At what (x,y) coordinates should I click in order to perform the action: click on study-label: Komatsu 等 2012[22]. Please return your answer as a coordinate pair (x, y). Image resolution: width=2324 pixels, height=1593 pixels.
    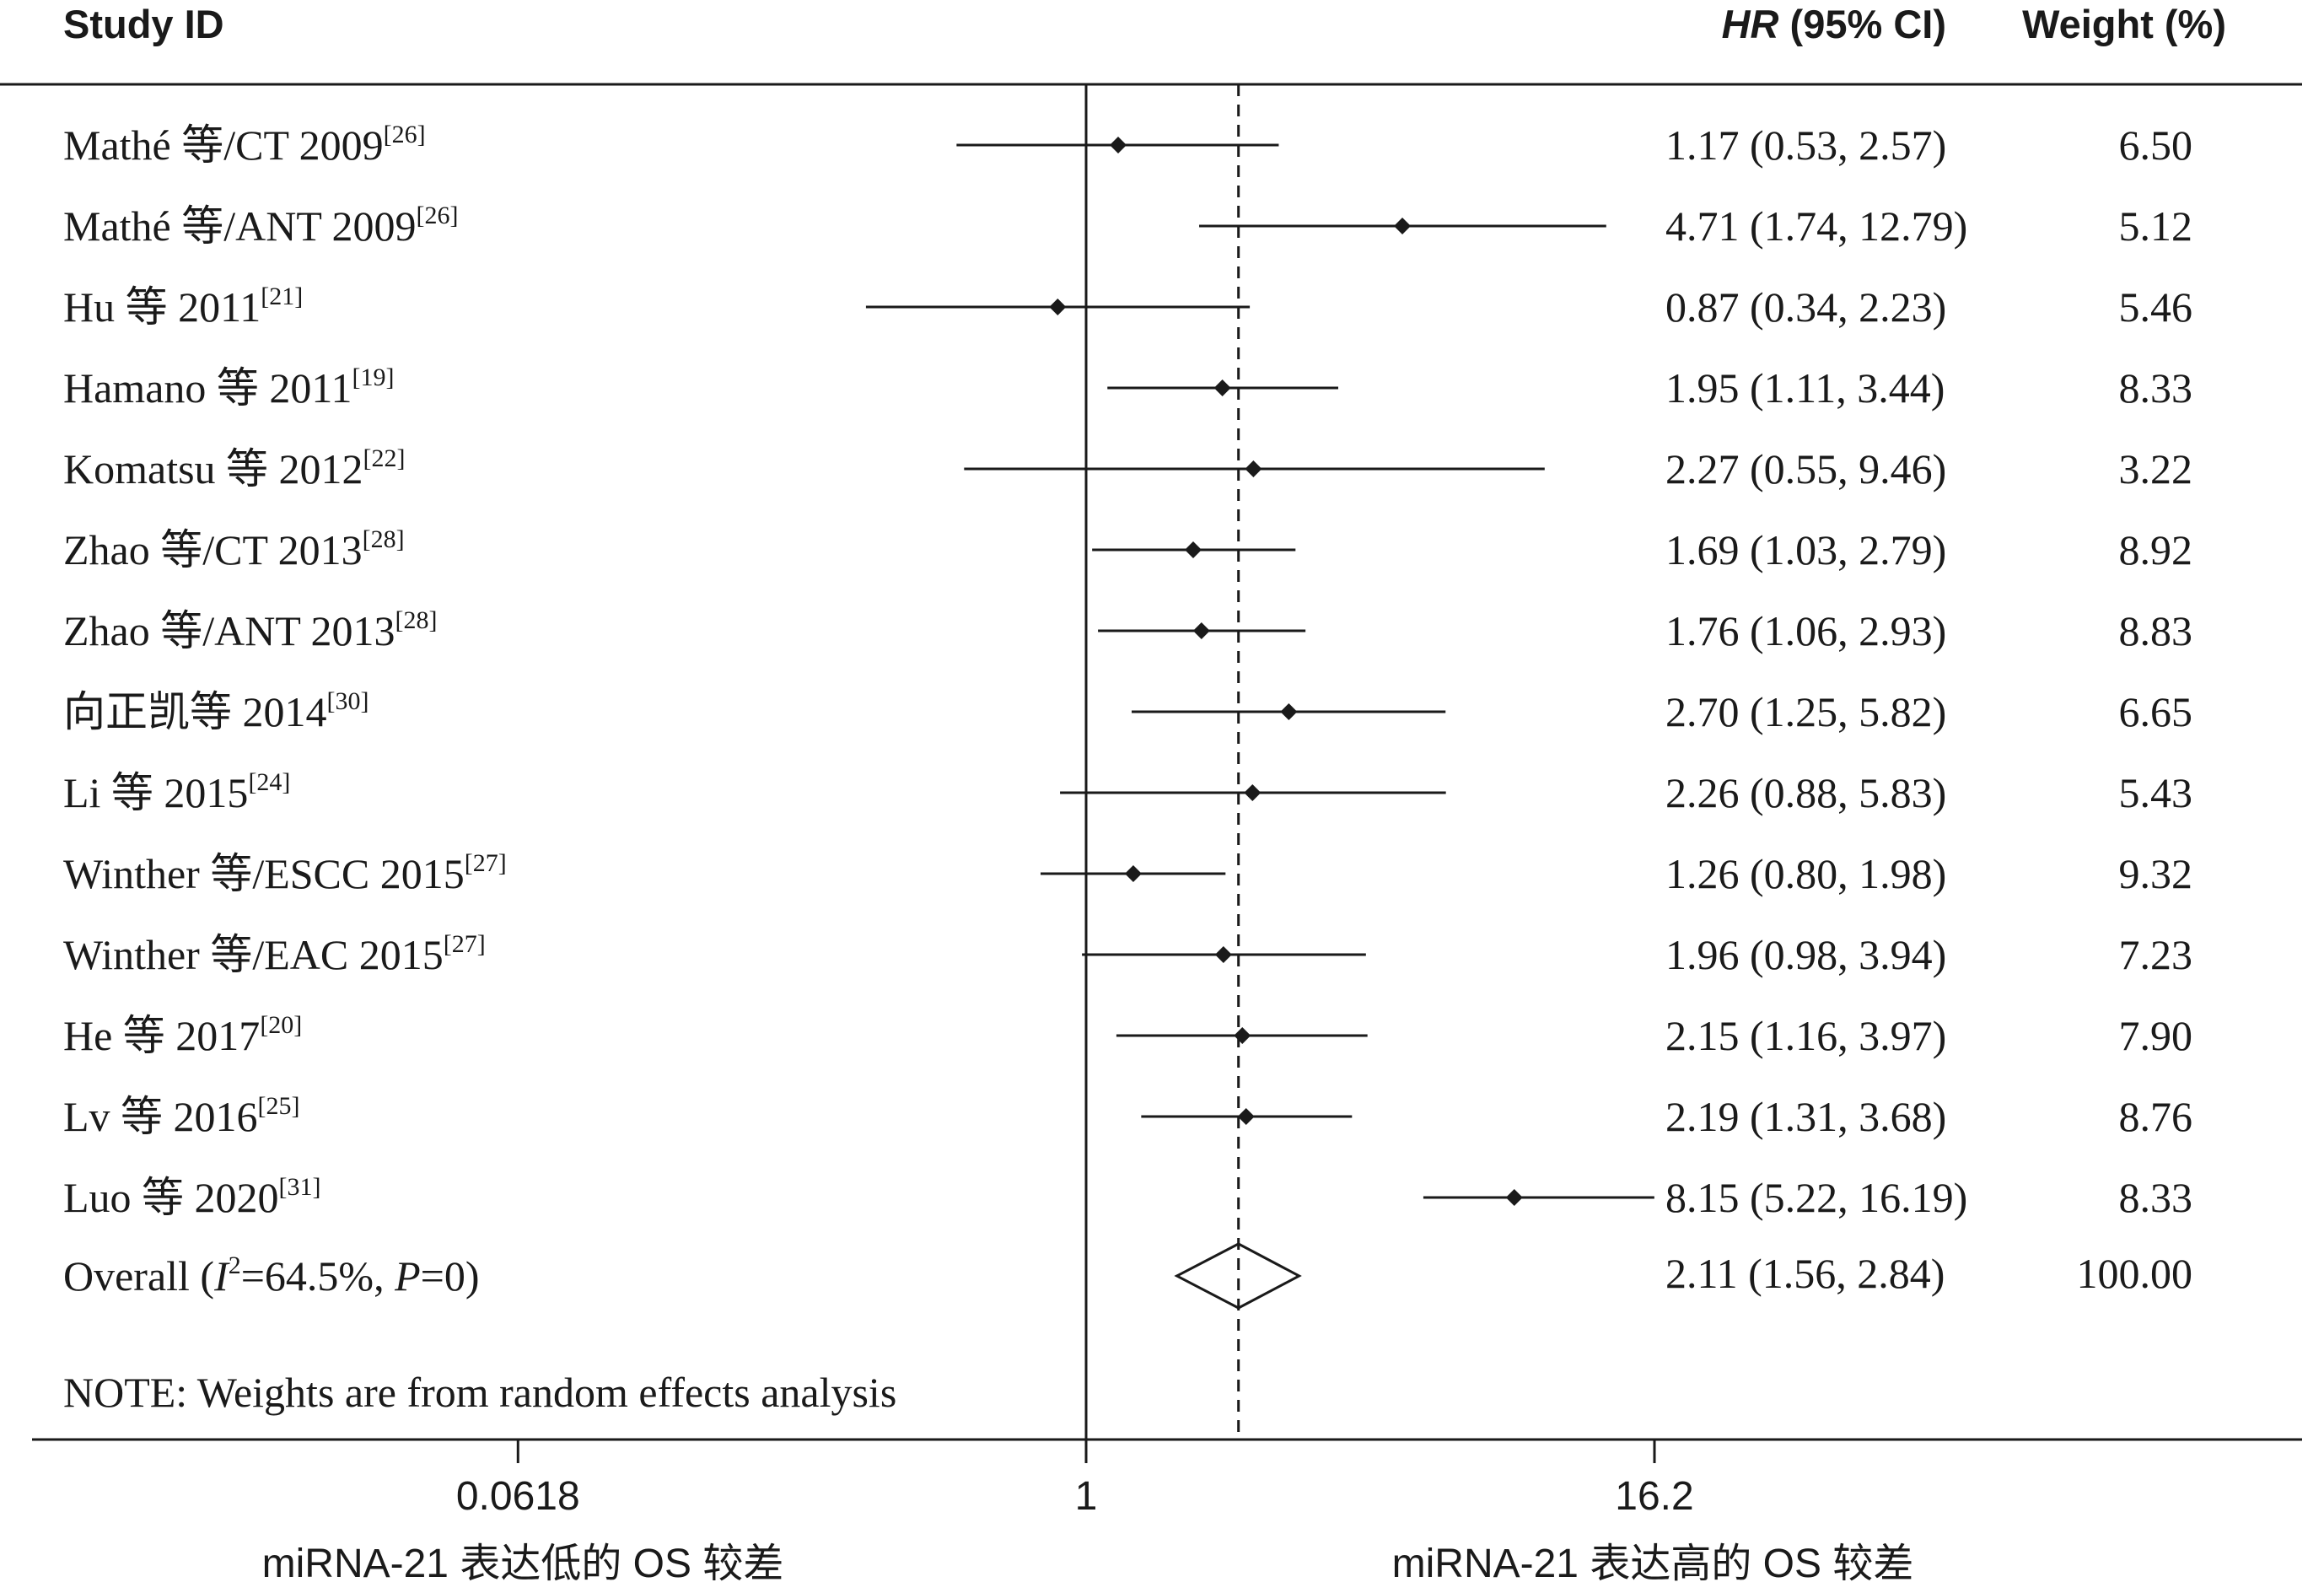
    Looking at the image, I should click on (235, 468).